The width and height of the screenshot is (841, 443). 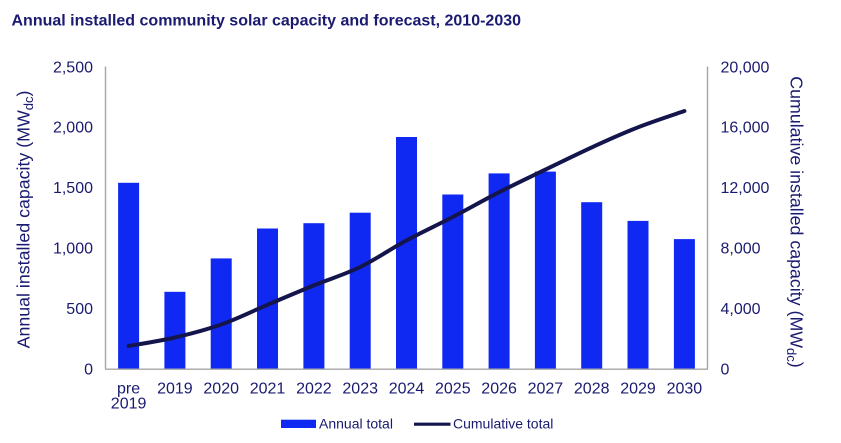 I want to click on svg-text: 2027, so click(x=546, y=388).